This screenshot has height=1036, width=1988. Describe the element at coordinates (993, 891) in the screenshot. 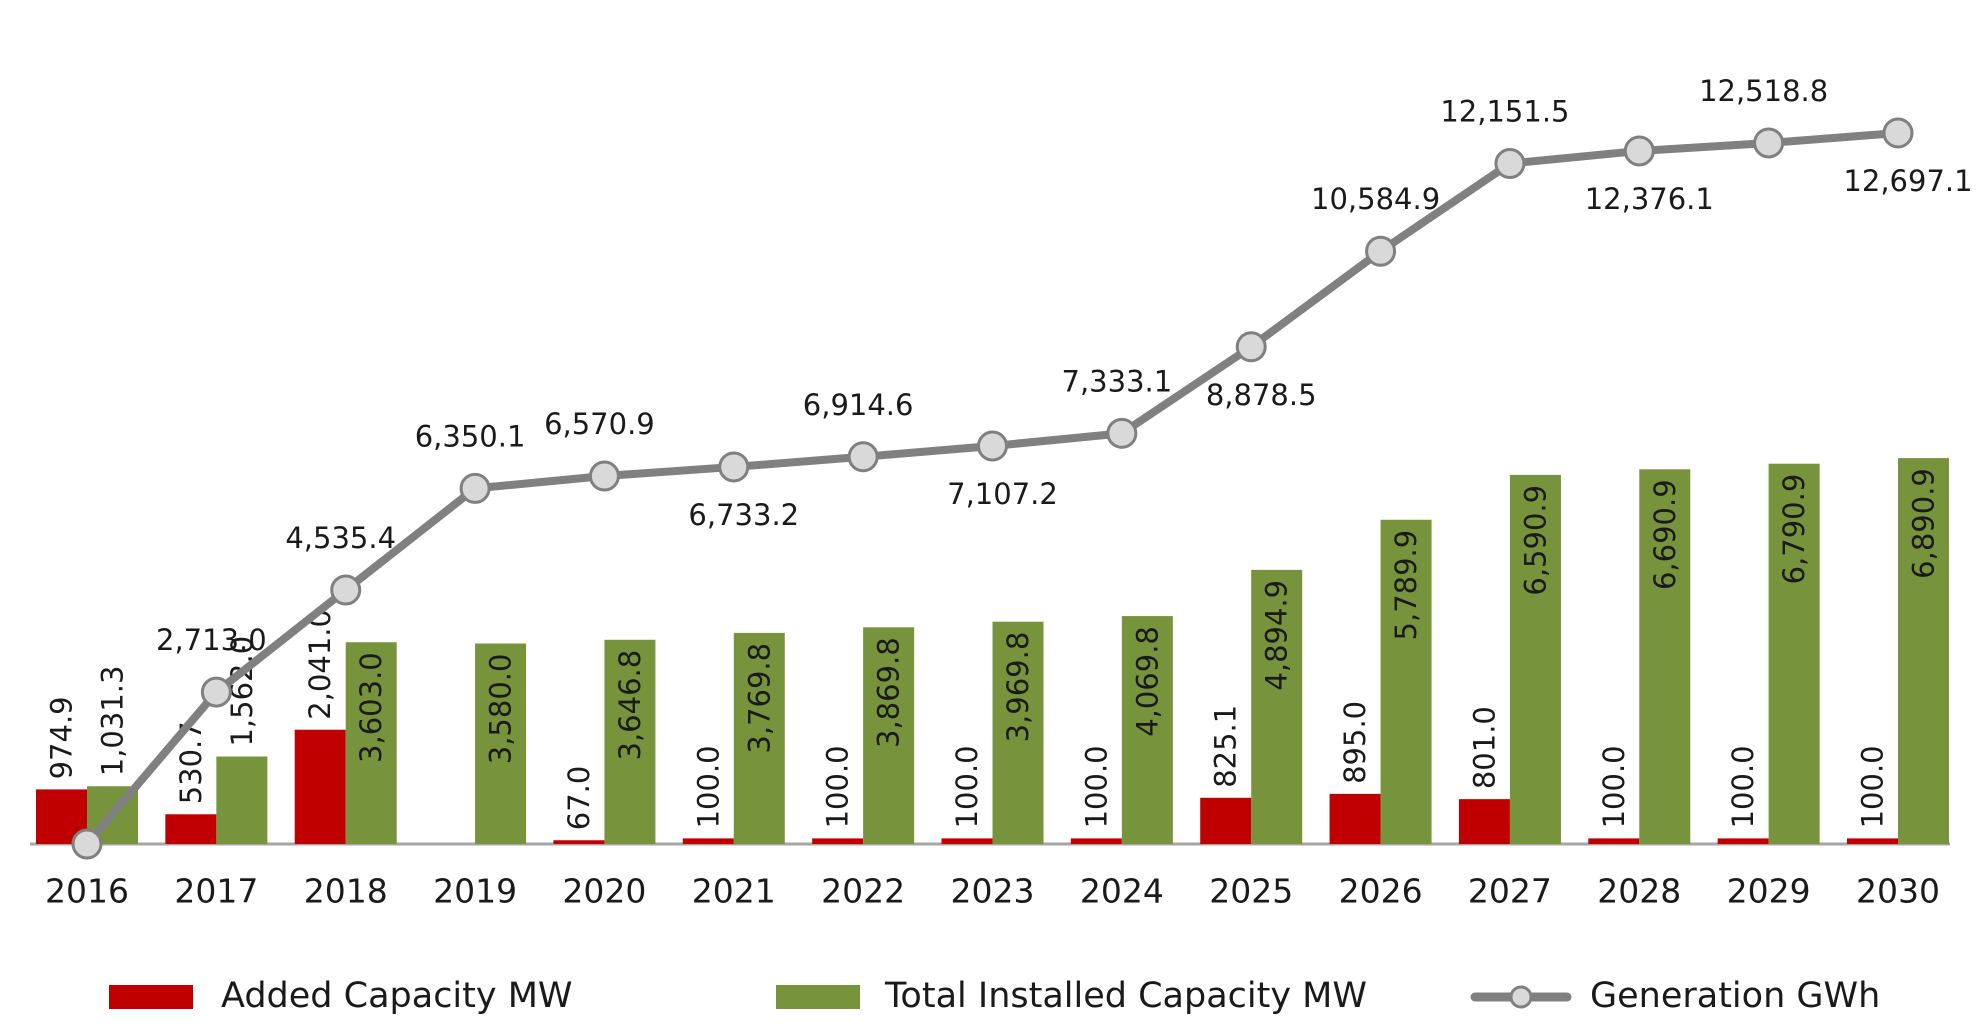

I see `x-tick-label: 2023` at that location.